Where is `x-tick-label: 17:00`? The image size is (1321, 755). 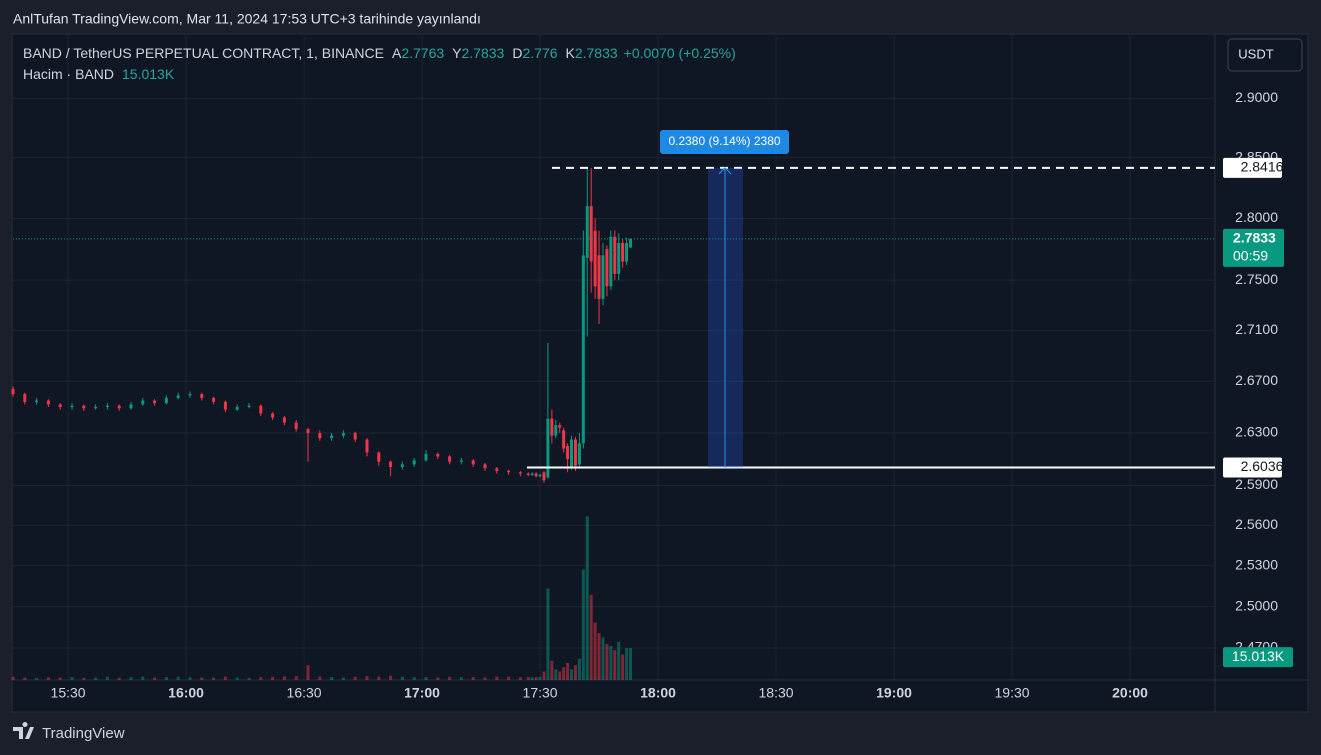
x-tick-label: 17:00 is located at coordinates (422, 693).